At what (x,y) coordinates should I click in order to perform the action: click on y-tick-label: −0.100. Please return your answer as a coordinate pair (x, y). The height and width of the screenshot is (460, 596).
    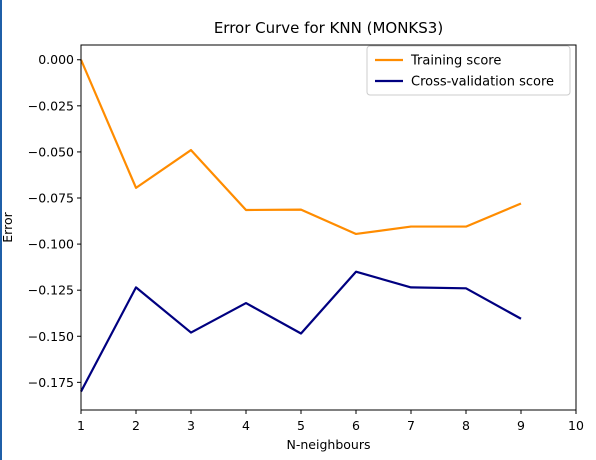
    Looking at the image, I should click on (51, 244).